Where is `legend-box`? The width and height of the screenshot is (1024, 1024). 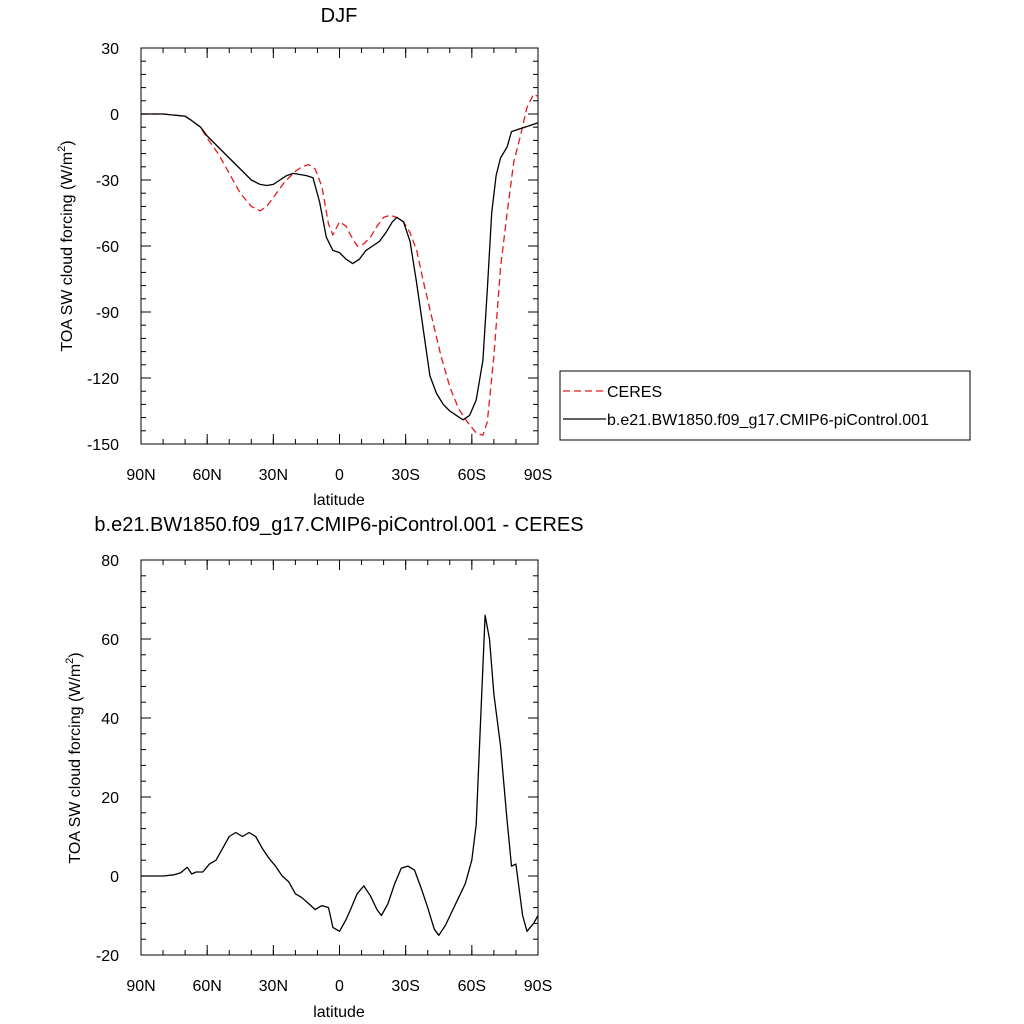
legend-box is located at coordinates (765, 405).